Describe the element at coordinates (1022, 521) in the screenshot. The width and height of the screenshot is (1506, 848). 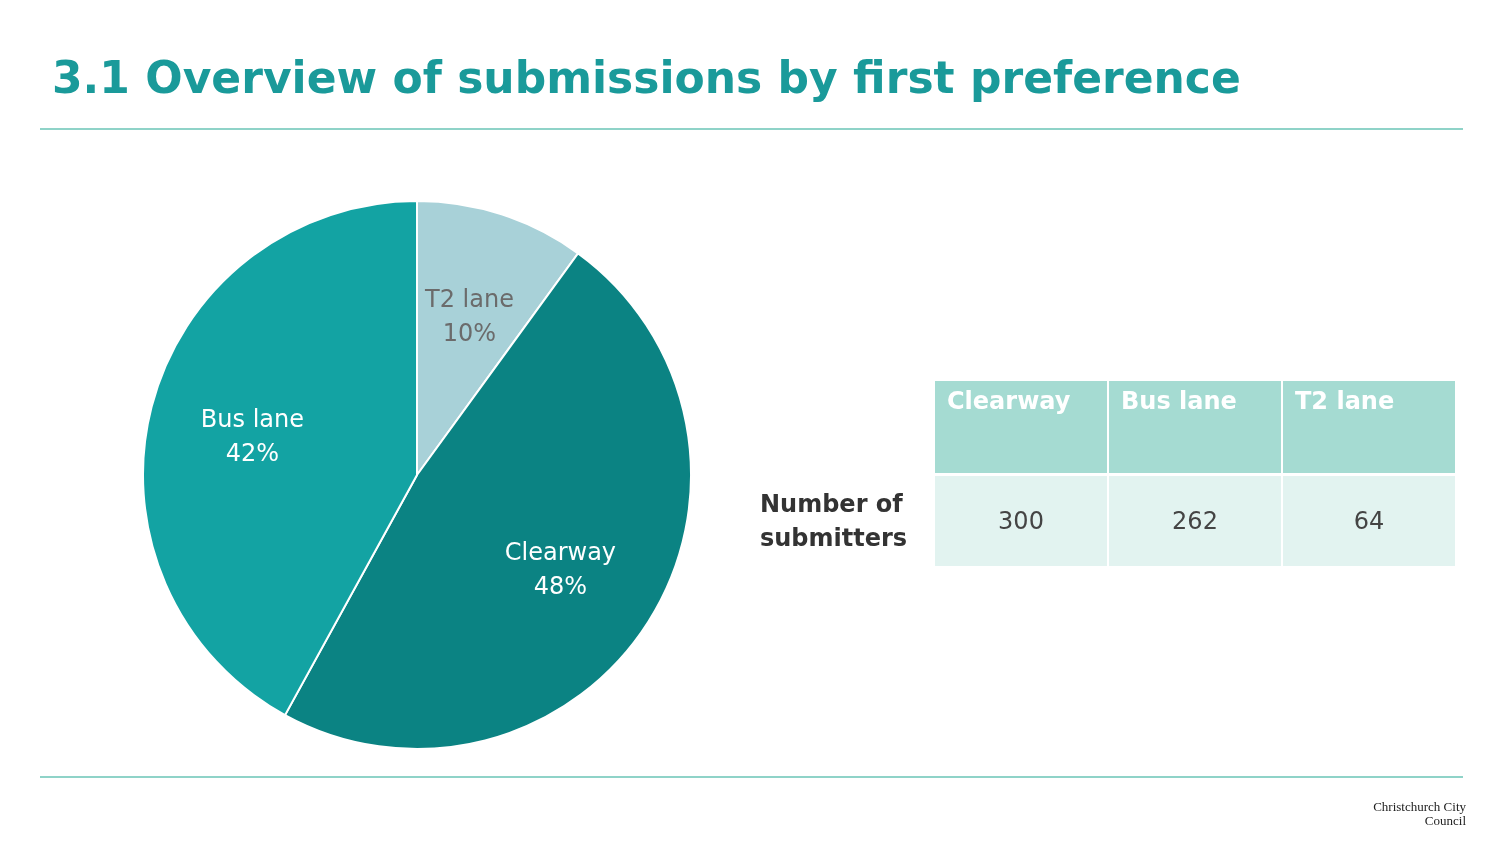
I see `data-label: 300` at that location.